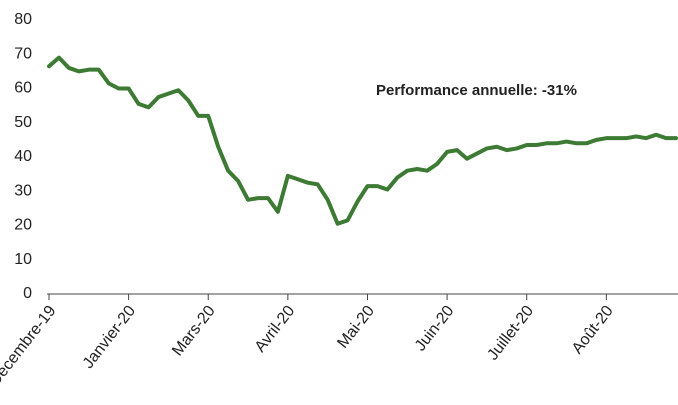  I want to click on y-tick-label: 0, so click(27, 293).